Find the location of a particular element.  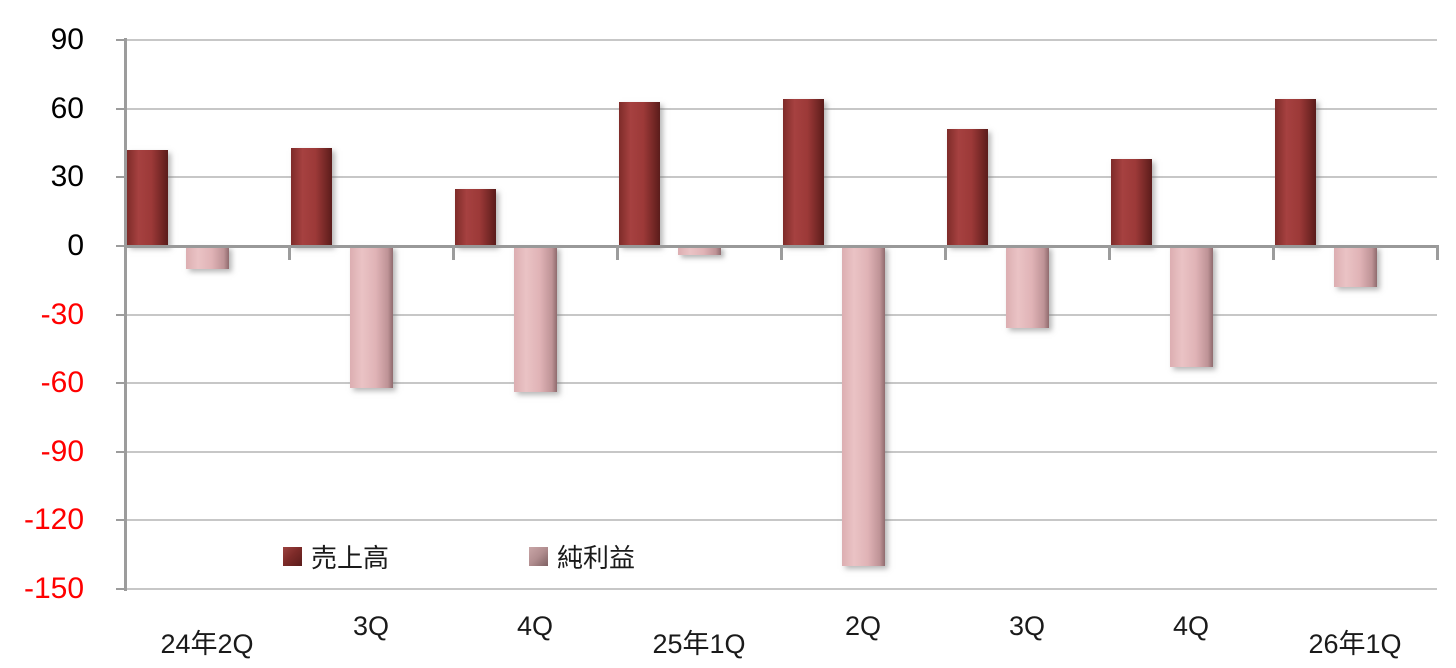

y-axis-tick-label: 30 is located at coordinates (67, 177).